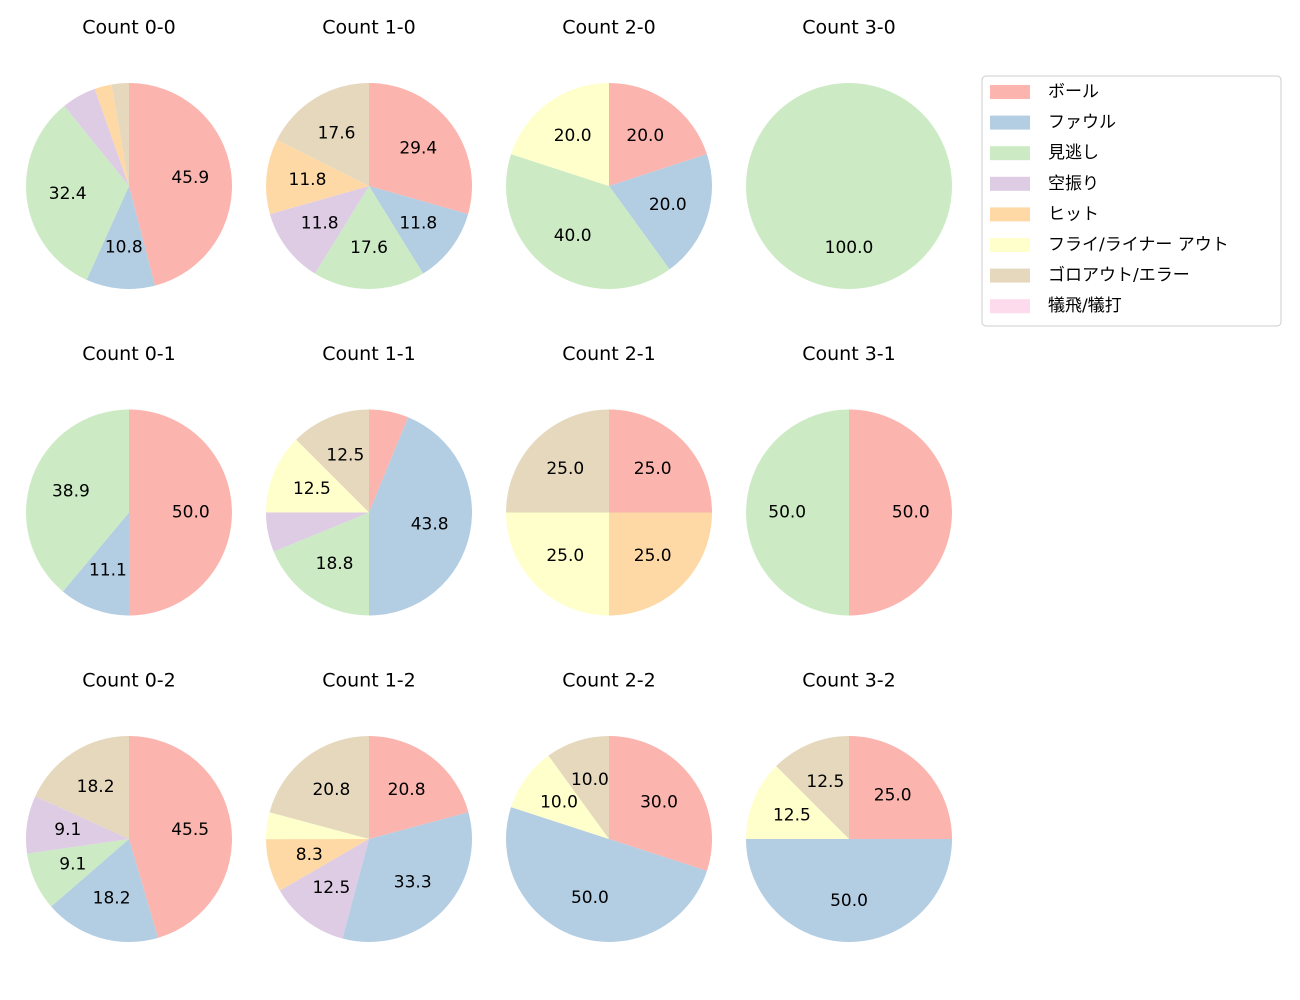  Describe the element at coordinates (124, 248) in the screenshot. I see `value-label: 10.8` at that location.